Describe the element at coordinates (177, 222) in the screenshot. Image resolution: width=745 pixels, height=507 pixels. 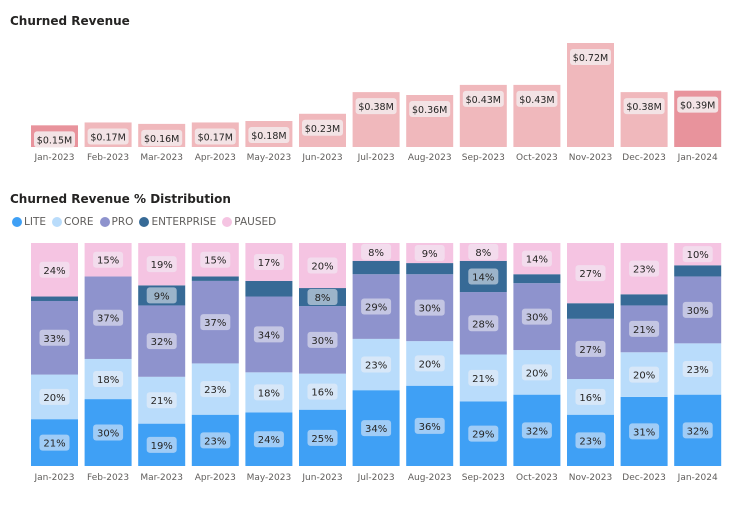
I see `legend-item: ENTERPRISE` at that location.